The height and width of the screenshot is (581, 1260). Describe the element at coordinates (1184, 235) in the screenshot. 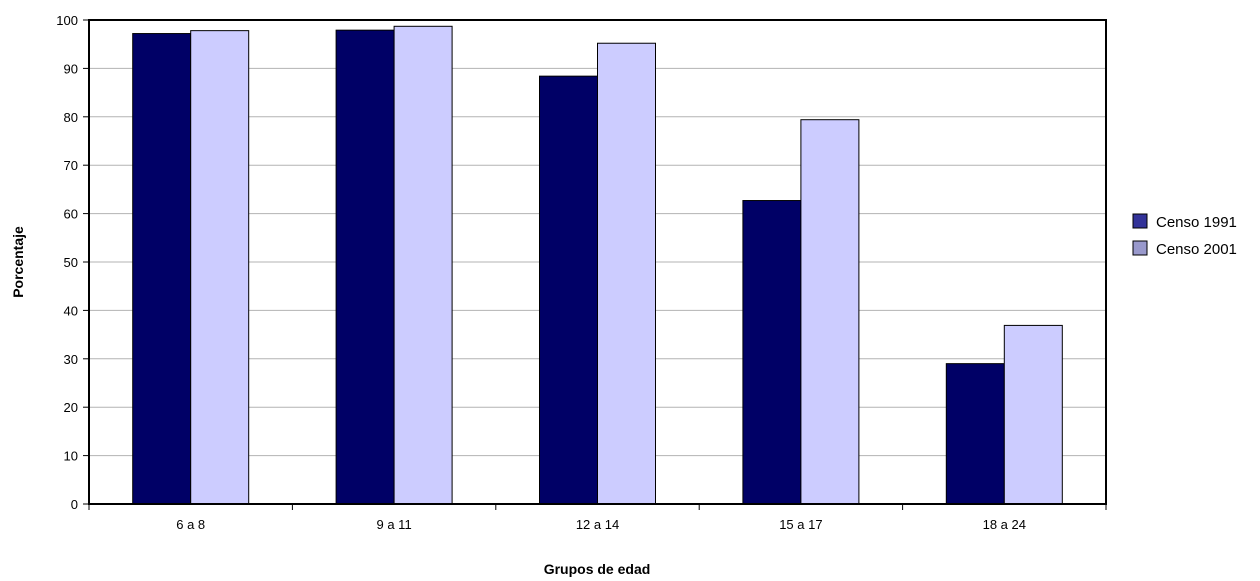

I see `legend: Censo 1991 Censo 2001` at that location.